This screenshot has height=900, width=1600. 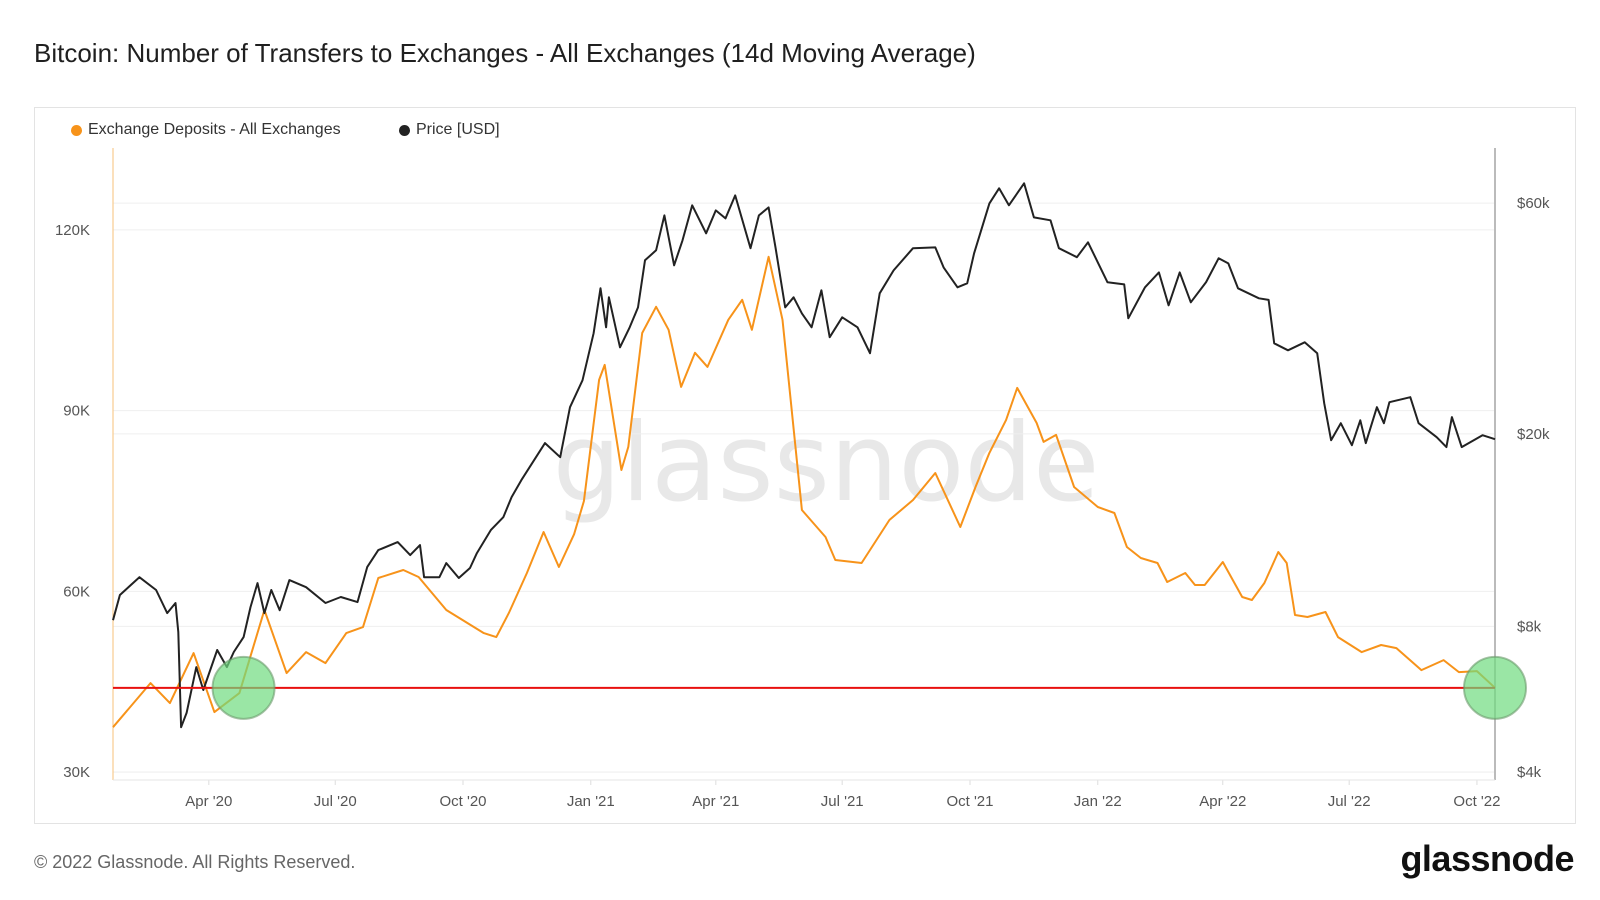 I want to click on orange-dot-icon, so click(x=76, y=130).